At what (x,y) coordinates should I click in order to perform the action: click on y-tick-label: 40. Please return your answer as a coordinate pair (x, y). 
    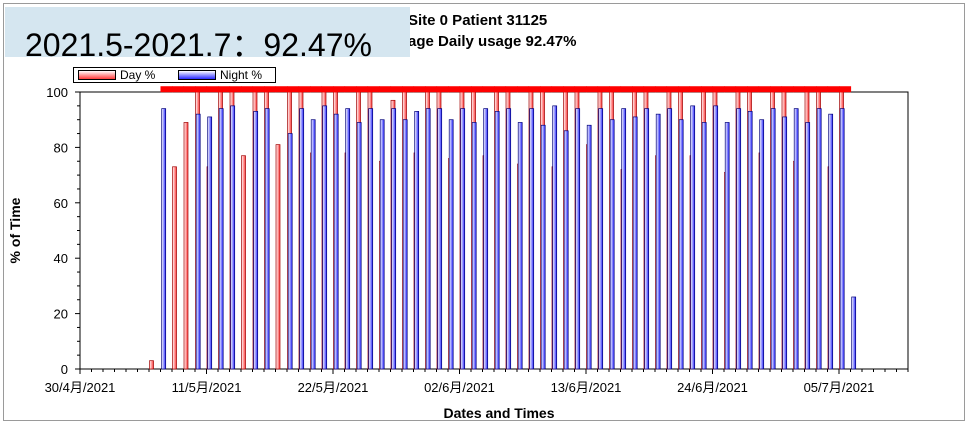
    Looking at the image, I should click on (61, 258).